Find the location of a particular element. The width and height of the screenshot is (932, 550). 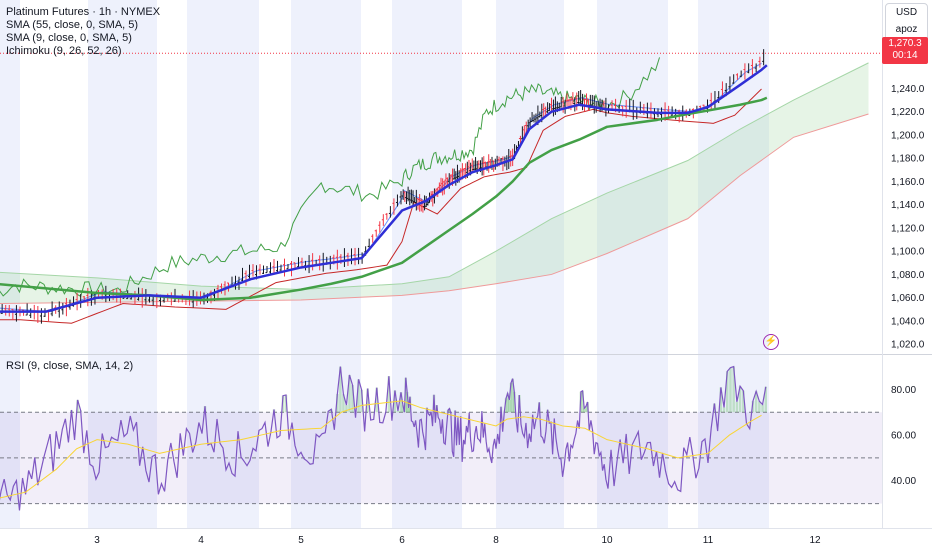

x-tick-label: 6 is located at coordinates (402, 540).